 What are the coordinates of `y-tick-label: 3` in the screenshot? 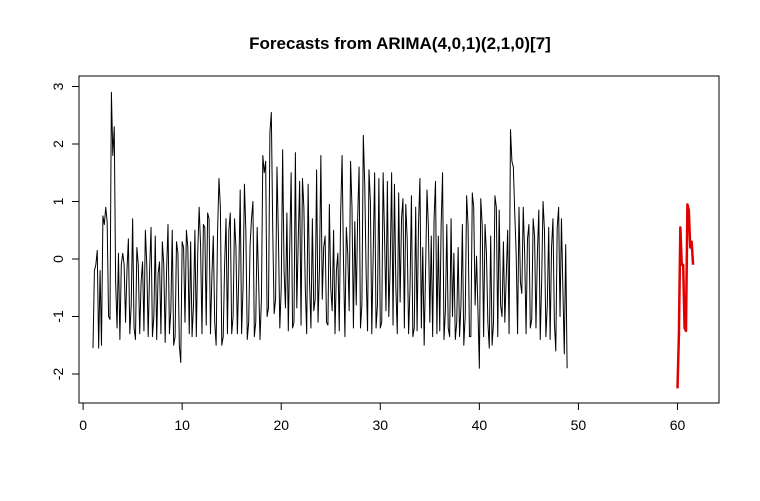 It's located at (58, 86).